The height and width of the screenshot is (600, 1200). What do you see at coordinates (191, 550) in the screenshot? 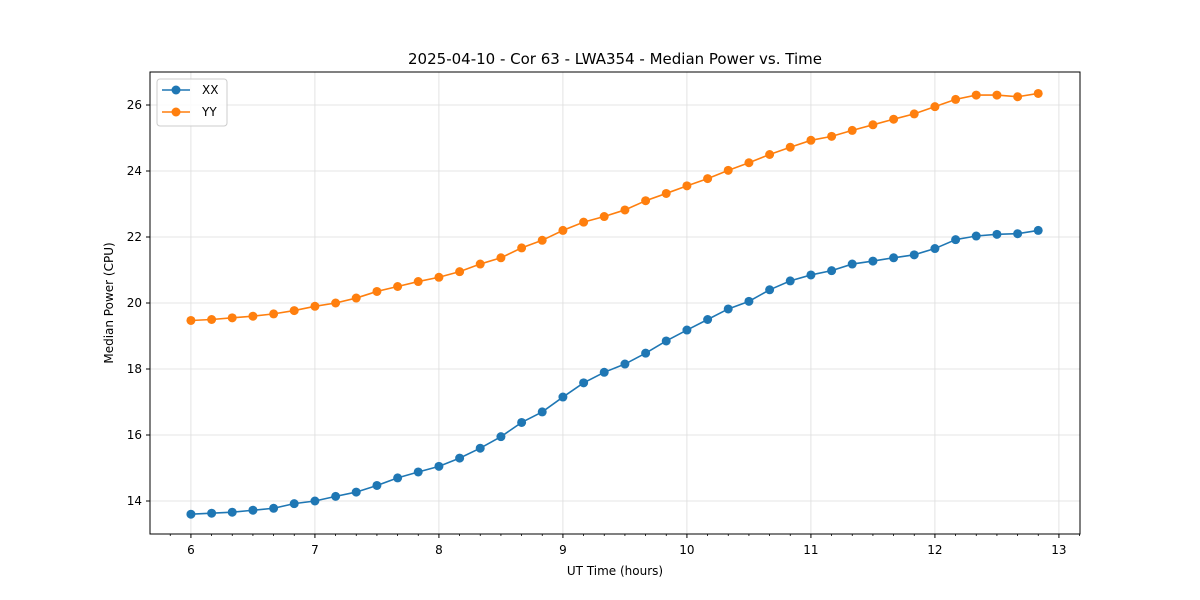
I see `x-tick-label-0: 6` at bounding box center [191, 550].